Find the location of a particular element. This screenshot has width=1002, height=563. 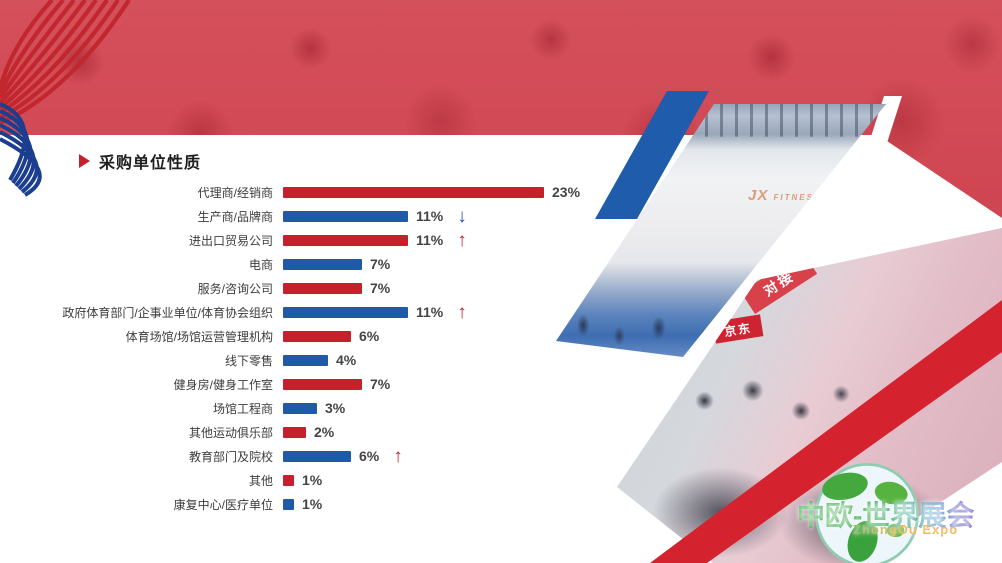

chart-row: 进出口贸易公司 11% ↑ is located at coordinates (337, 240).